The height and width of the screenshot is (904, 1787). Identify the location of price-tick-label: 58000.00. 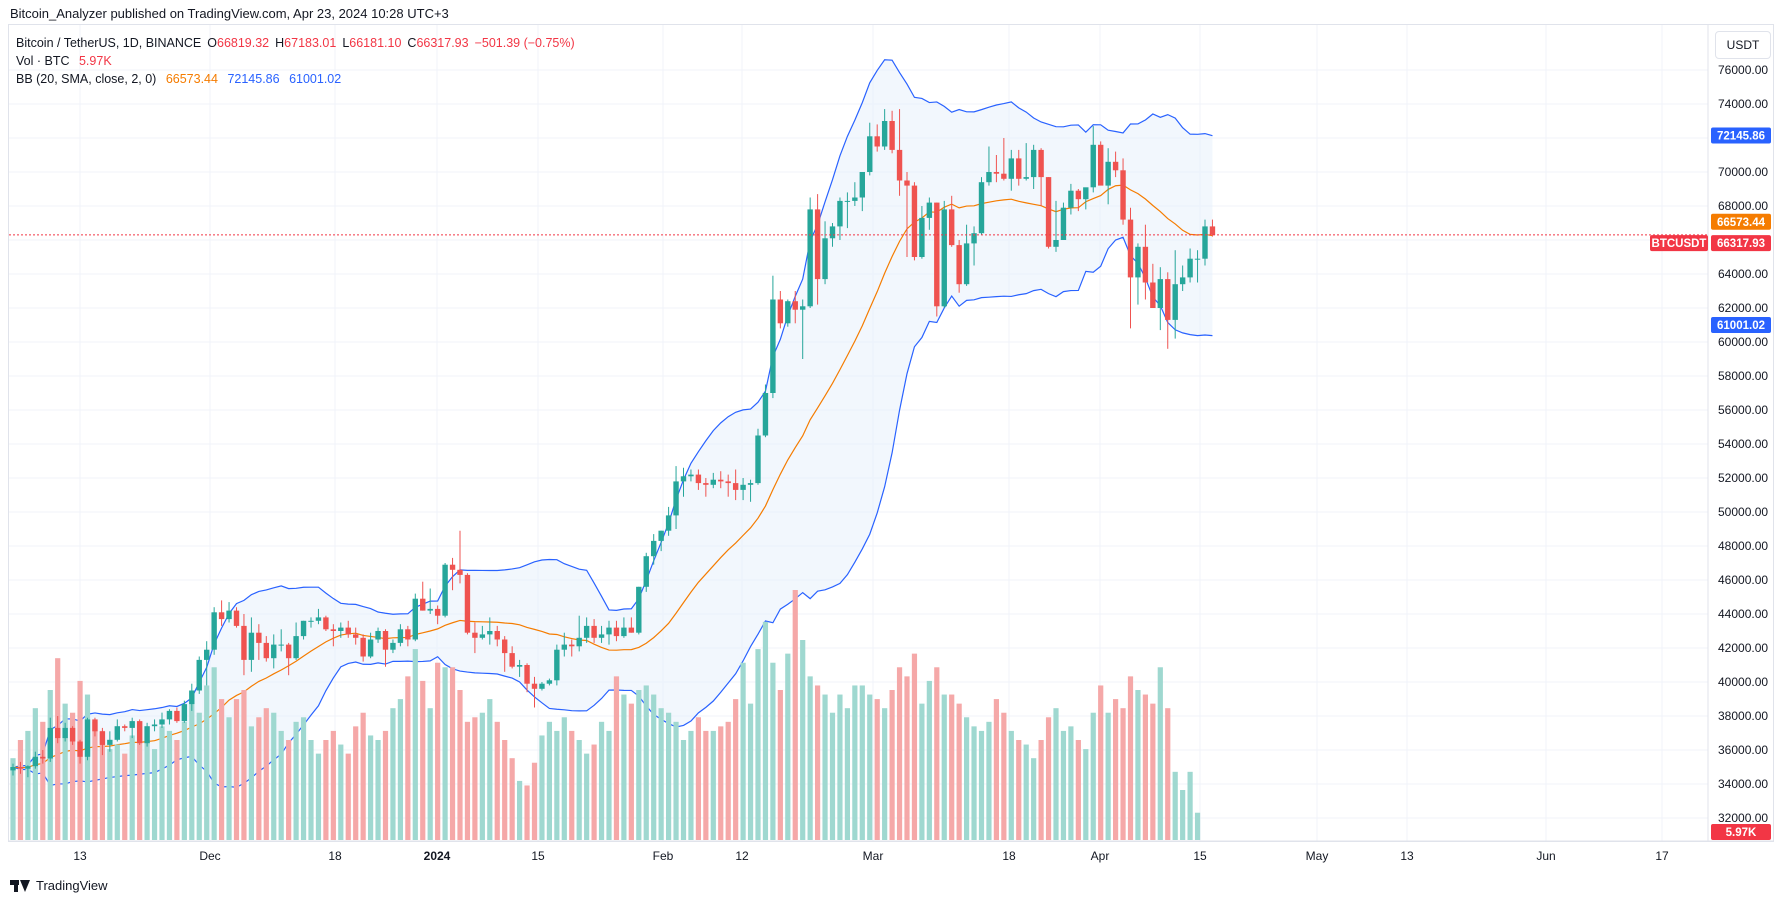
(1743, 376).